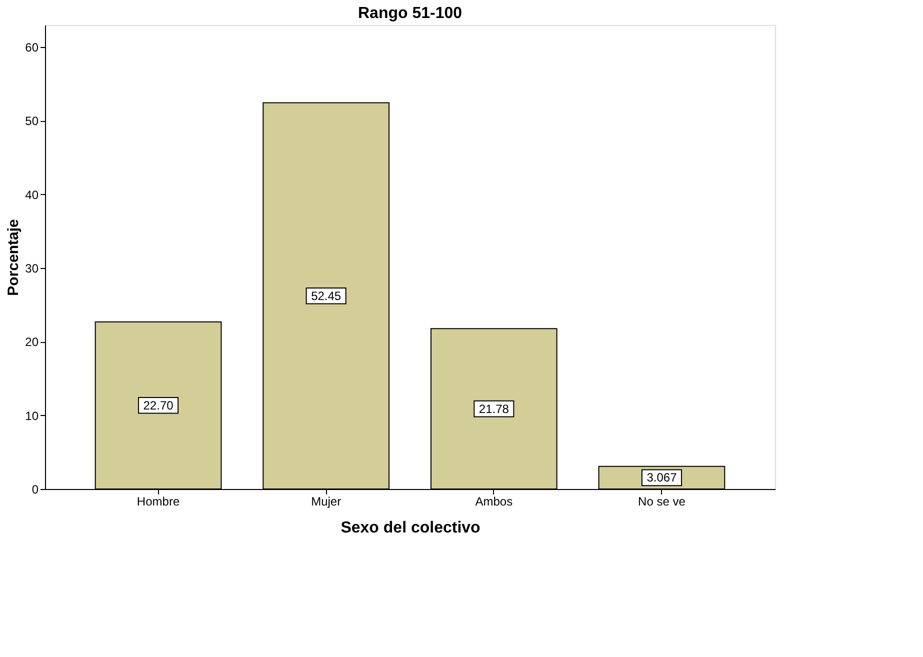 The width and height of the screenshot is (923, 657). What do you see at coordinates (410, 528) in the screenshot?
I see `x-axis-title: Sexo del colectivo` at bounding box center [410, 528].